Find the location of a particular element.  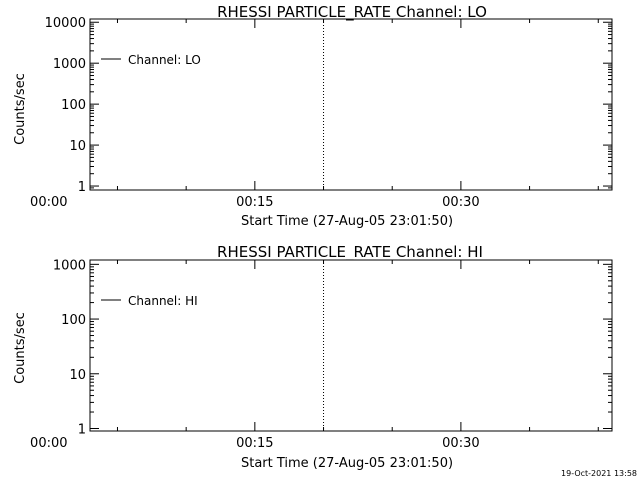

legend-label: Channel: LO is located at coordinates (164, 60).